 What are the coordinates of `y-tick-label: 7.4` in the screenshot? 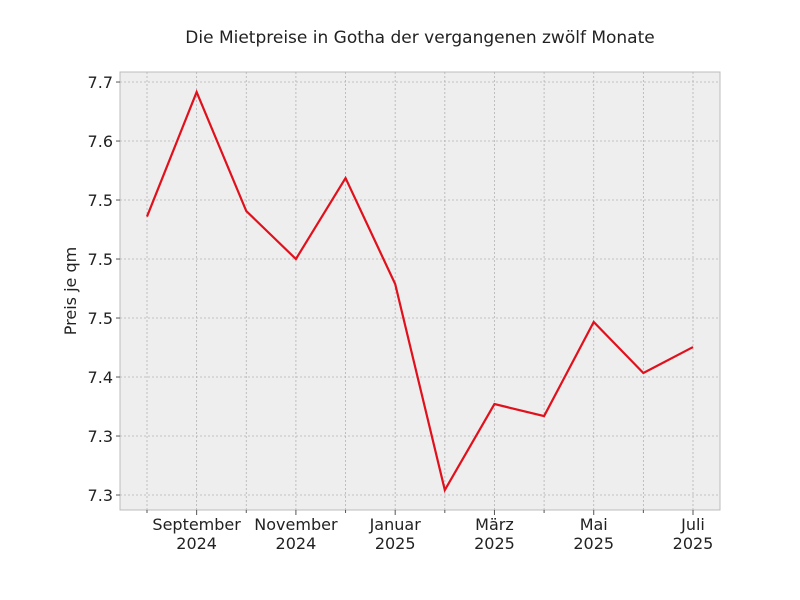 It's located at (100, 377).